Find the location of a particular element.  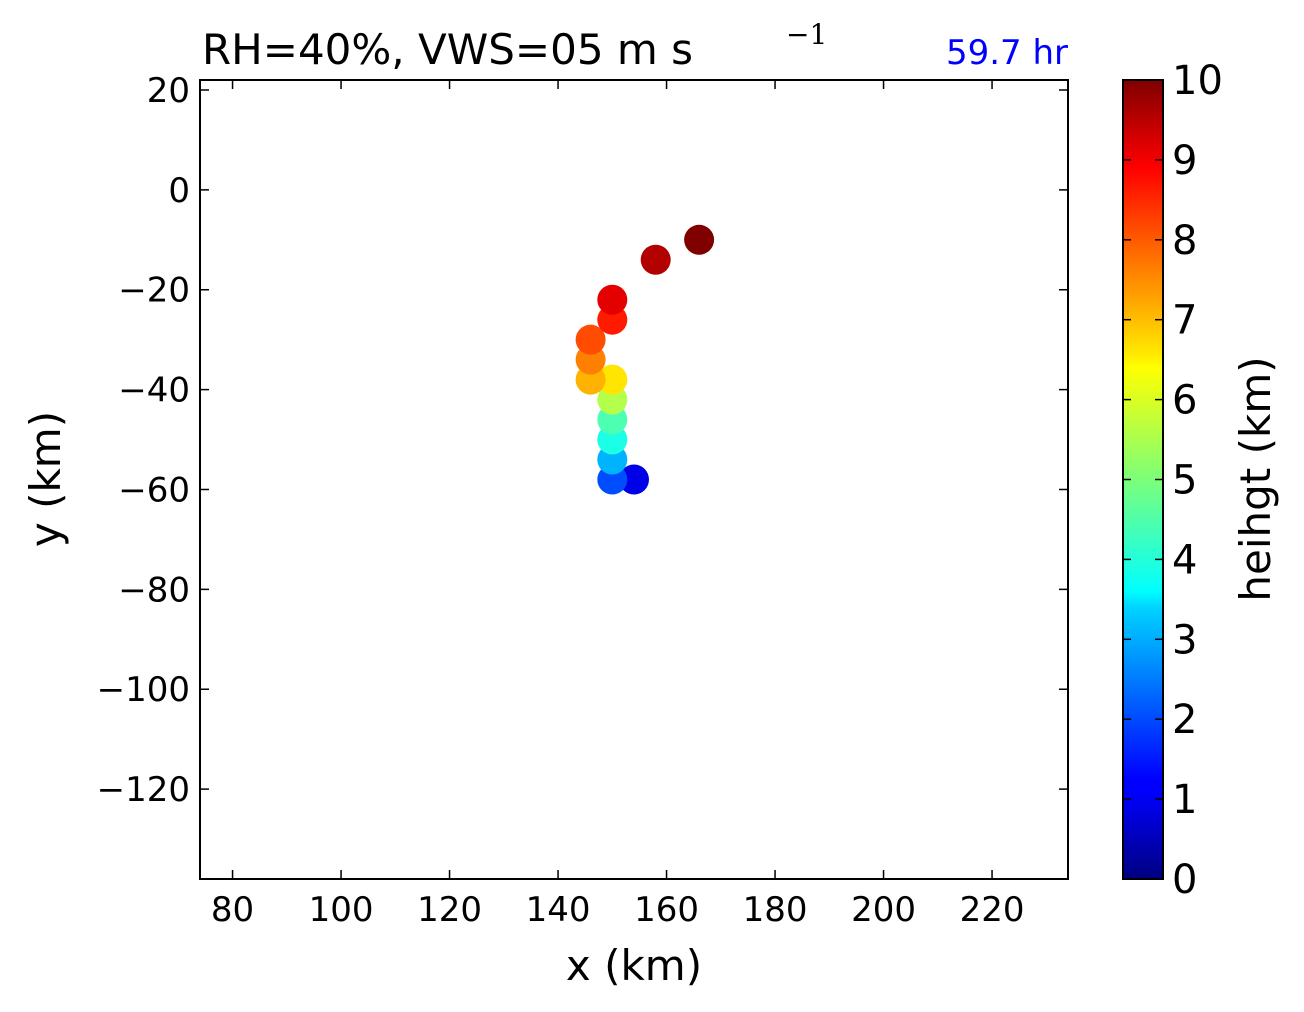

colorbar-tick-label: 6 is located at coordinates (1184, 401).